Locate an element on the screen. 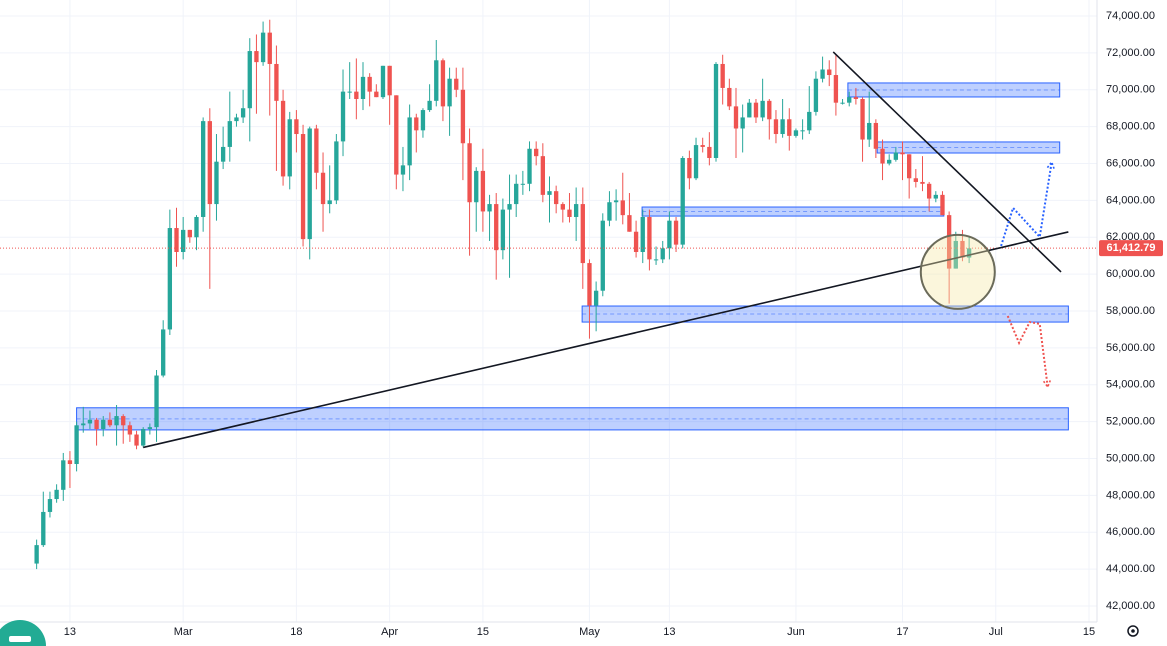 This screenshot has width=1167, height=646. current-price-badge is located at coordinates (1131, 248).